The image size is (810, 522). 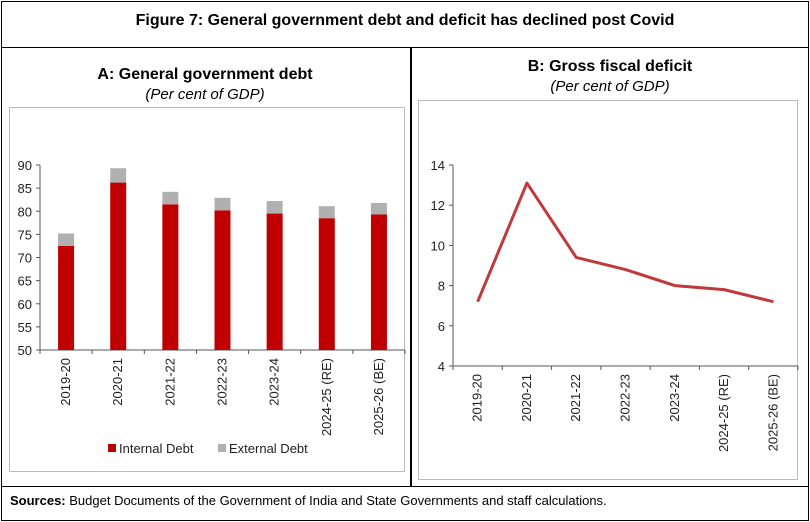 I want to click on legend-label: Internal Debt, so click(x=156, y=448).